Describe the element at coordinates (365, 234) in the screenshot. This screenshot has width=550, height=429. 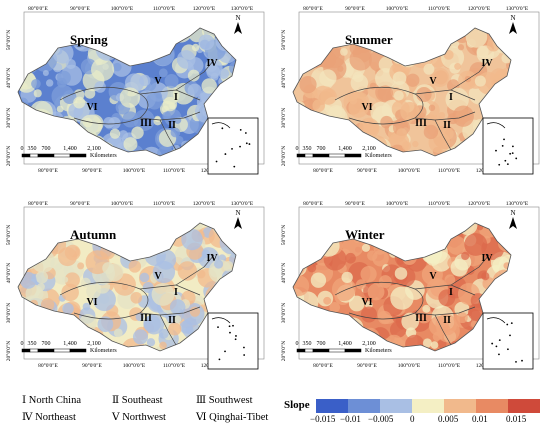
I see `season-title: Winter` at that location.